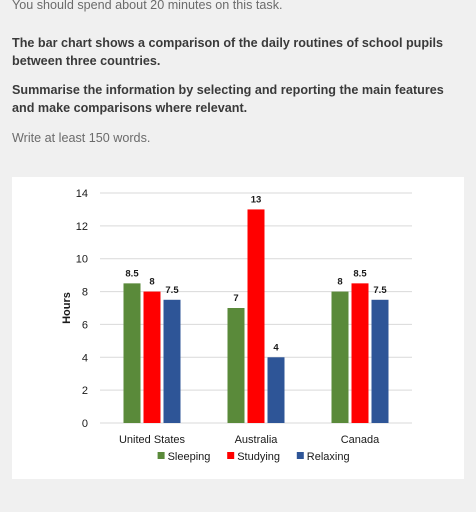  Describe the element at coordinates (152, 440) in the screenshot. I see `x-category-label: United States` at that location.